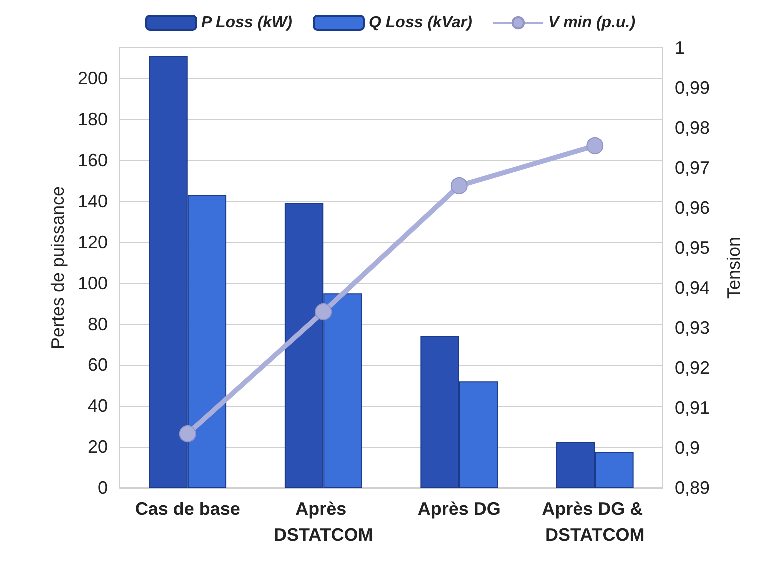  I want to click on y2-tick-label: 0,96, so click(692, 208).